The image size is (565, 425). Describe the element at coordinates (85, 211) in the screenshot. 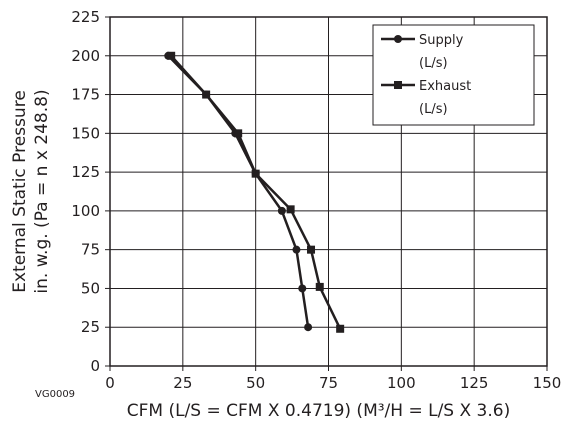

I see `y-tick-label: 100` at that location.